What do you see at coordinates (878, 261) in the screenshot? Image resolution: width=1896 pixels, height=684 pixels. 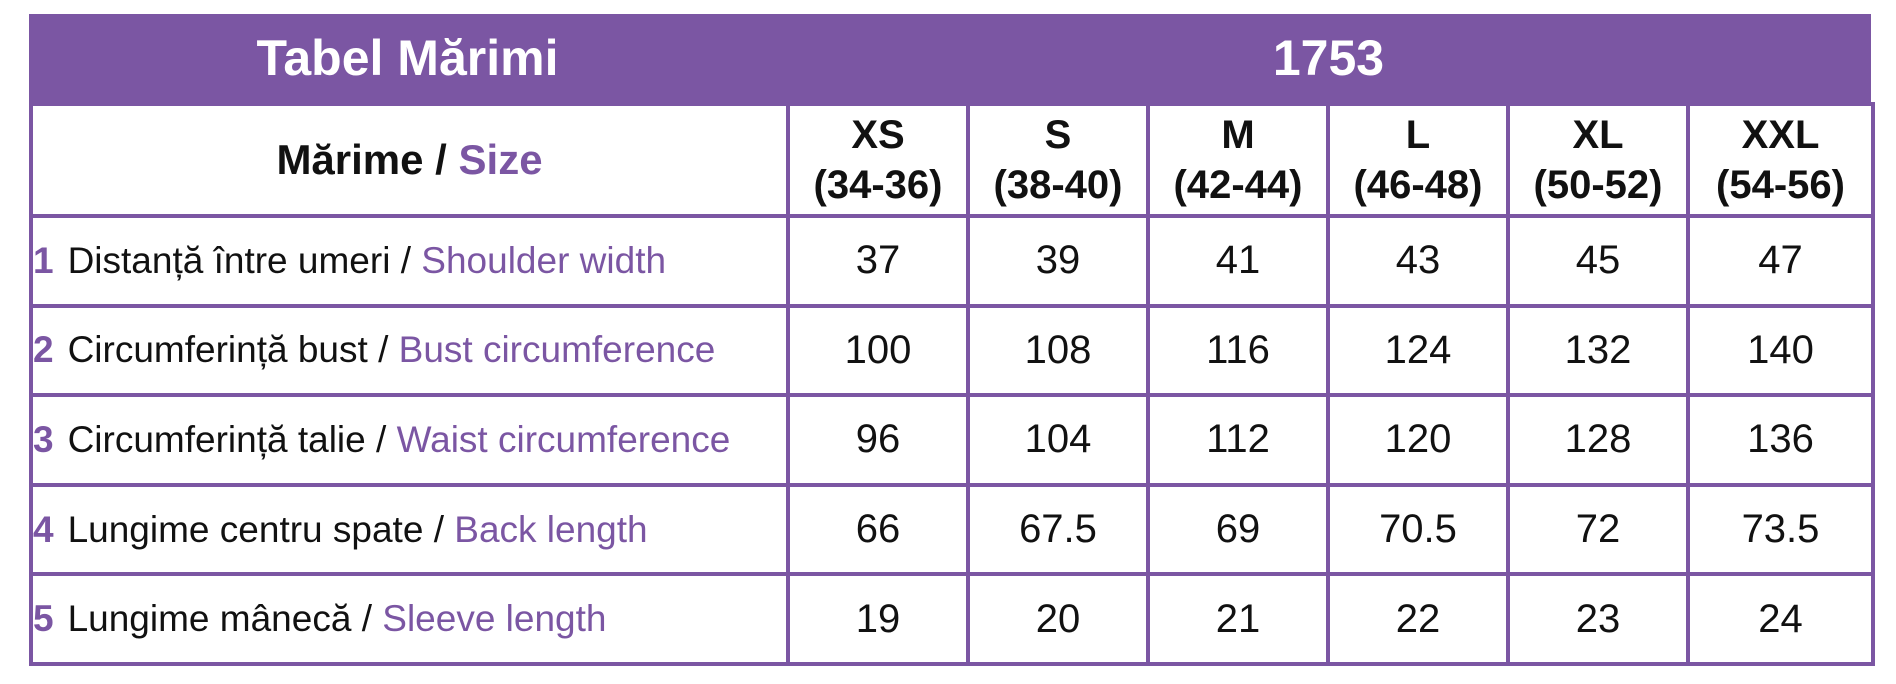 I see `table-cell: 37` at bounding box center [878, 261].